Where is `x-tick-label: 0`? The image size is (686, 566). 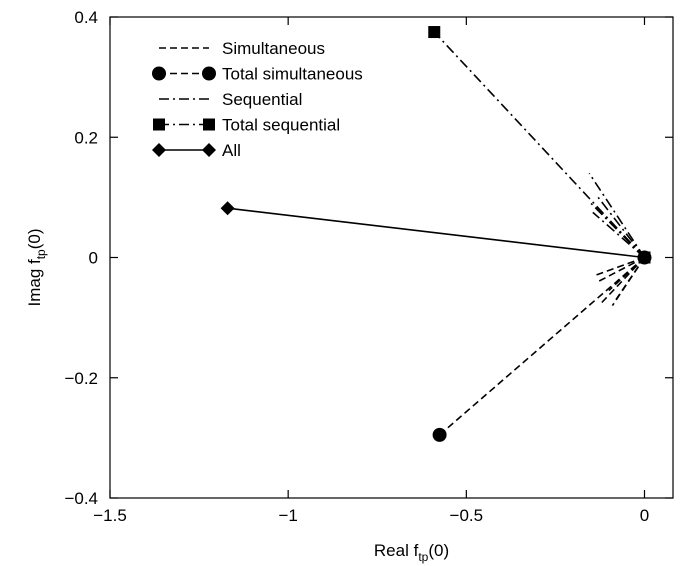 x-tick-label: 0 is located at coordinates (644, 515).